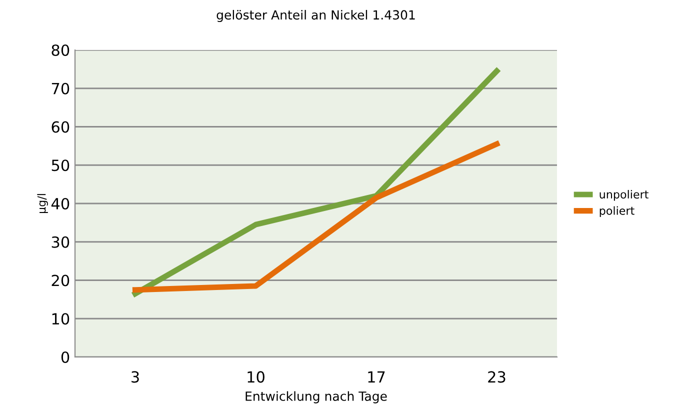 The height and width of the screenshot is (419, 675). I want to click on y-tick-label: 60, so click(61, 127).